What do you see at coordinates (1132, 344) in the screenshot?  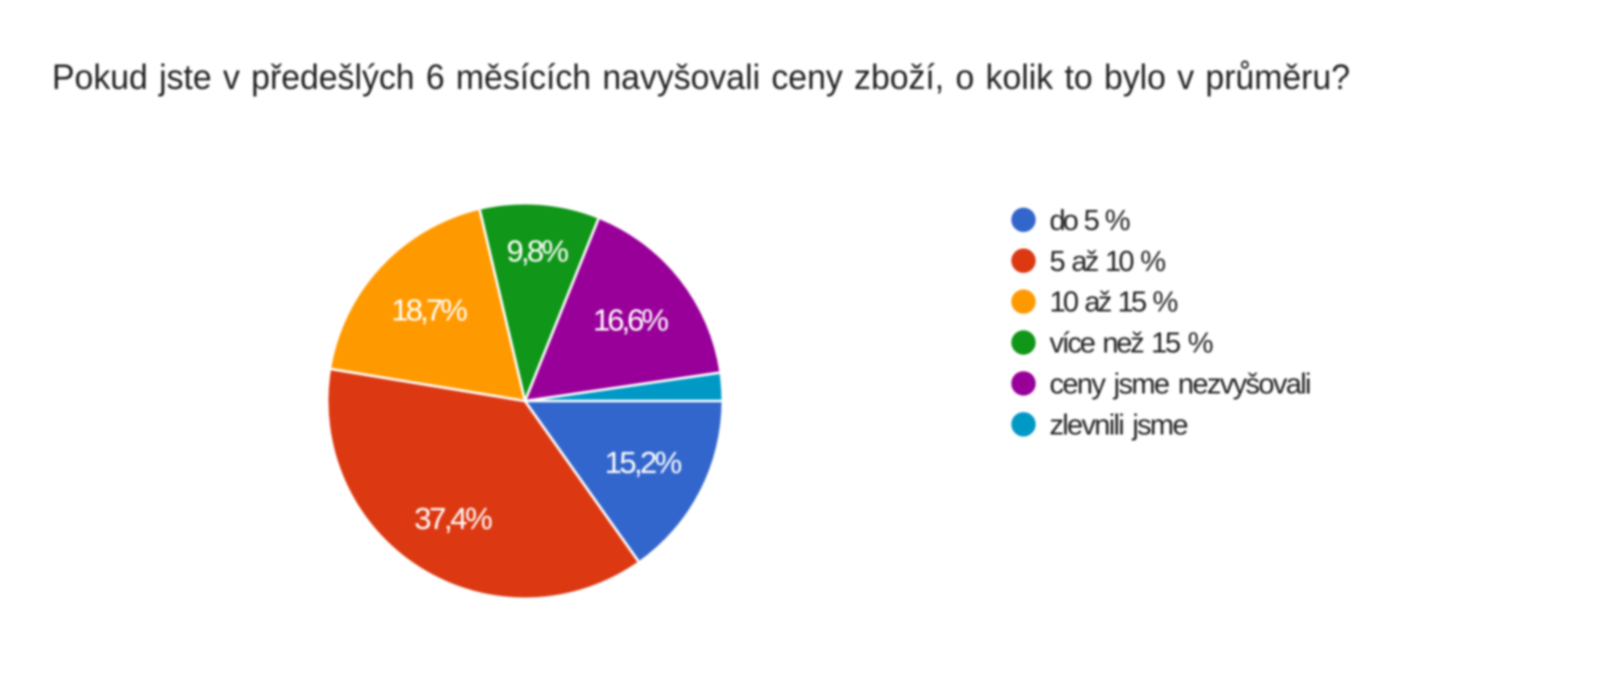 I see `svg-text: více než 15 %` at bounding box center [1132, 344].